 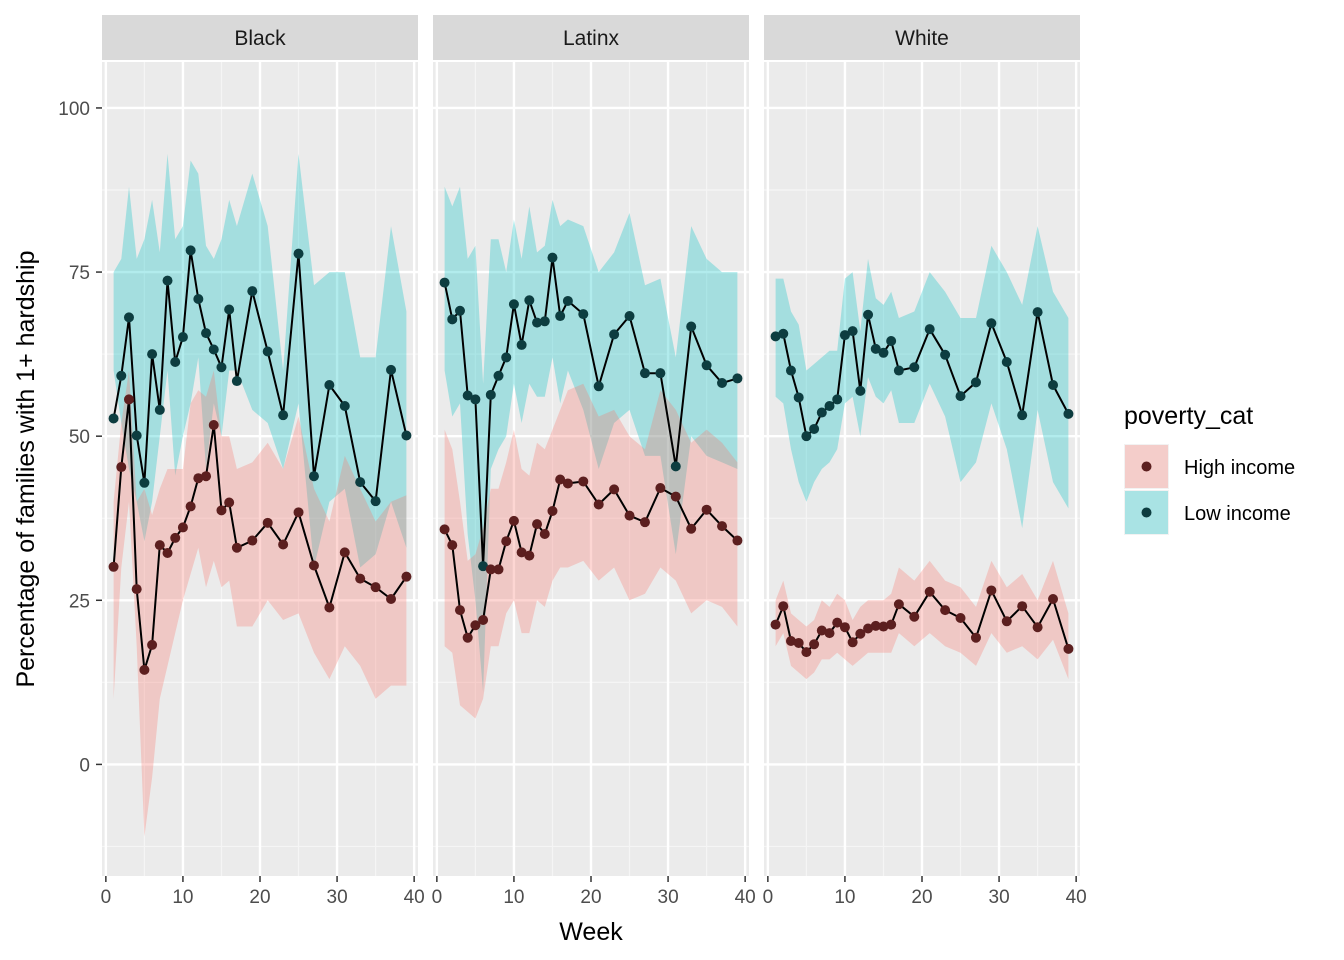 I want to click on legend: poverty_cat High income Low income, so click(x=1209, y=468).